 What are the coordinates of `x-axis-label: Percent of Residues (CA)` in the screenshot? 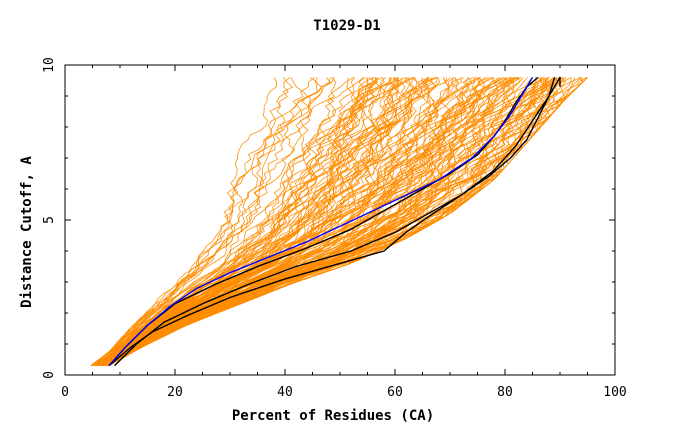 It's located at (333, 416).